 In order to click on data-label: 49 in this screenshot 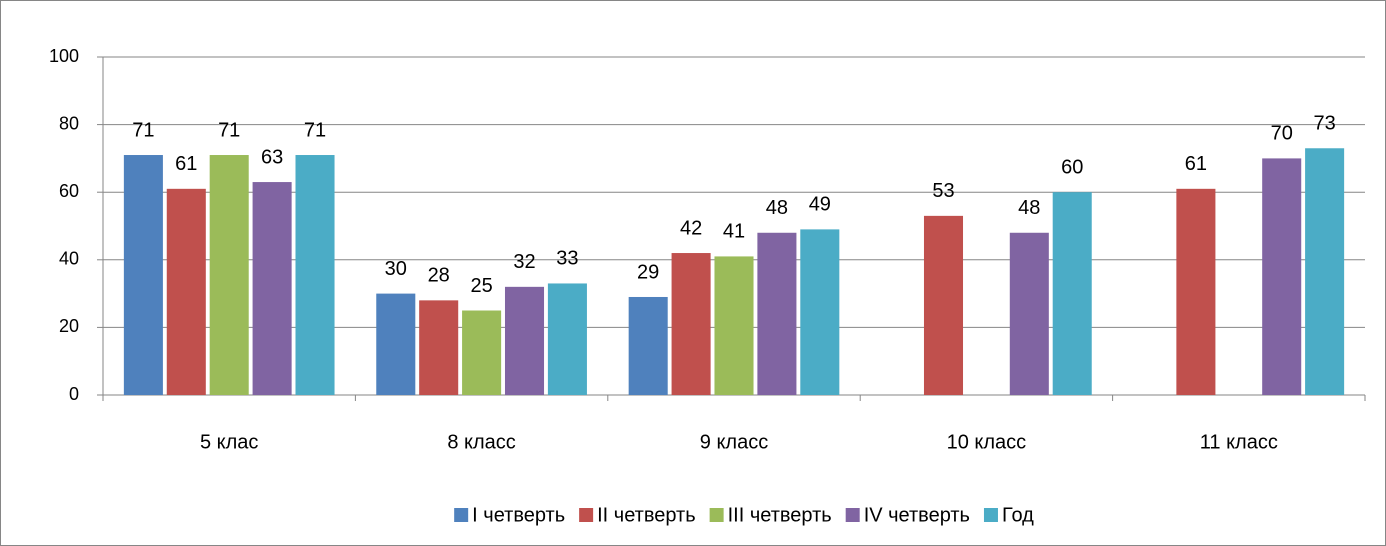, I will do `click(820, 205)`.